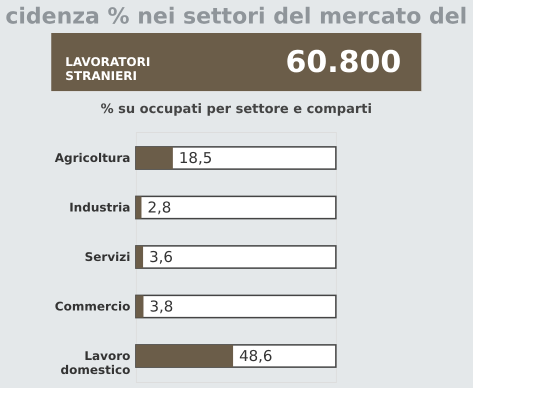 This screenshot has width=560, height=420. Describe the element at coordinates (343, 62) in the screenshot. I see `text: 60.800` at that location.